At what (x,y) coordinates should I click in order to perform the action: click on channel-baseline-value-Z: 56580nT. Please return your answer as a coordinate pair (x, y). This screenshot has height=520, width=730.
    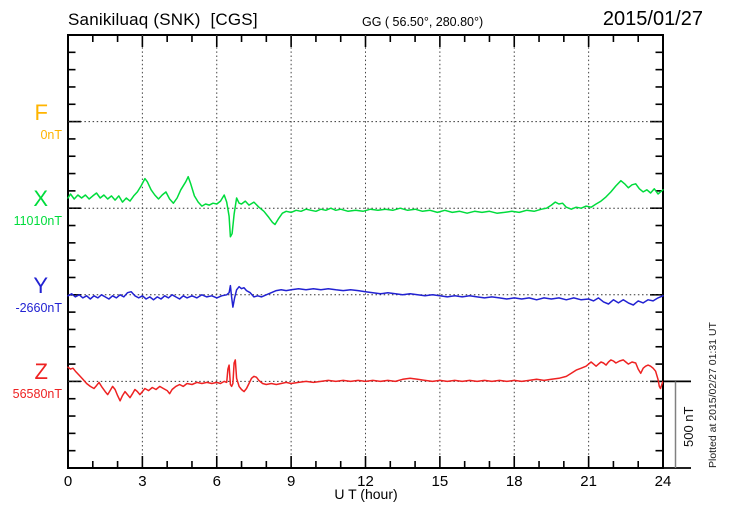
    Looking at the image, I should click on (37, 394).